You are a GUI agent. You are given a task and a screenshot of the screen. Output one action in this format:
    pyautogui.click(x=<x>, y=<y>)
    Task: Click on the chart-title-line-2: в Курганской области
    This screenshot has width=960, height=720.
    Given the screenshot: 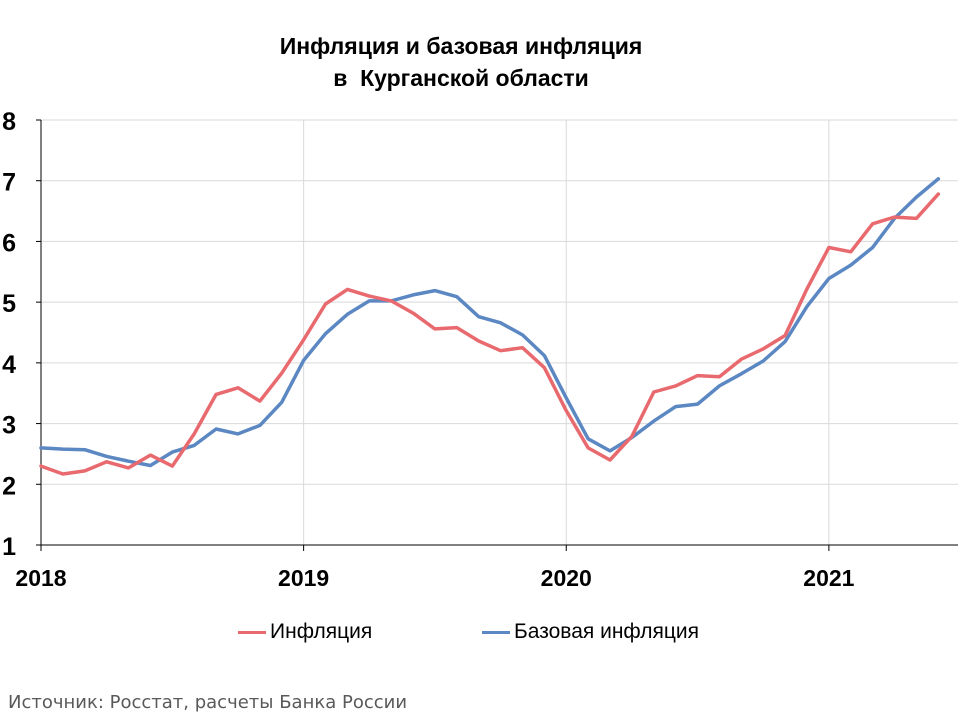 What is the action you would take?
    pyautogui.click(x=461, y=78)
    